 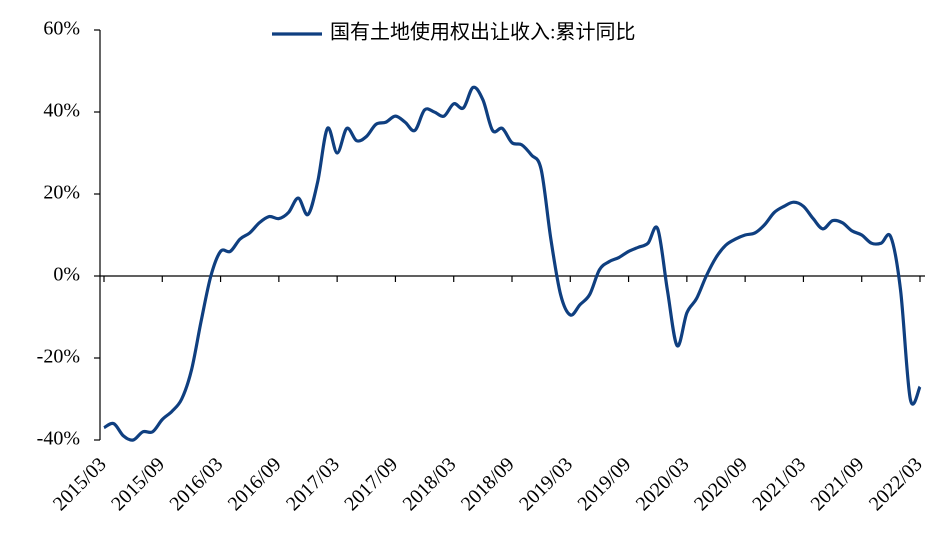 I want to click on x-tick-label: 2019/03, so click(x=546, y=484).